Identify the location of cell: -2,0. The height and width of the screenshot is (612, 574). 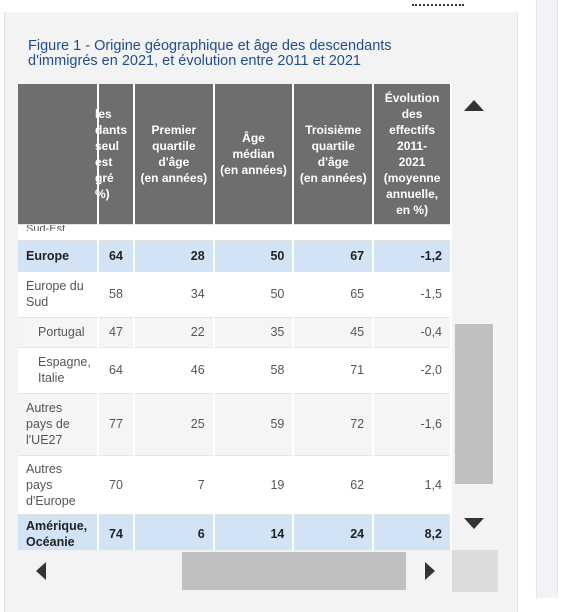
(412, 369).